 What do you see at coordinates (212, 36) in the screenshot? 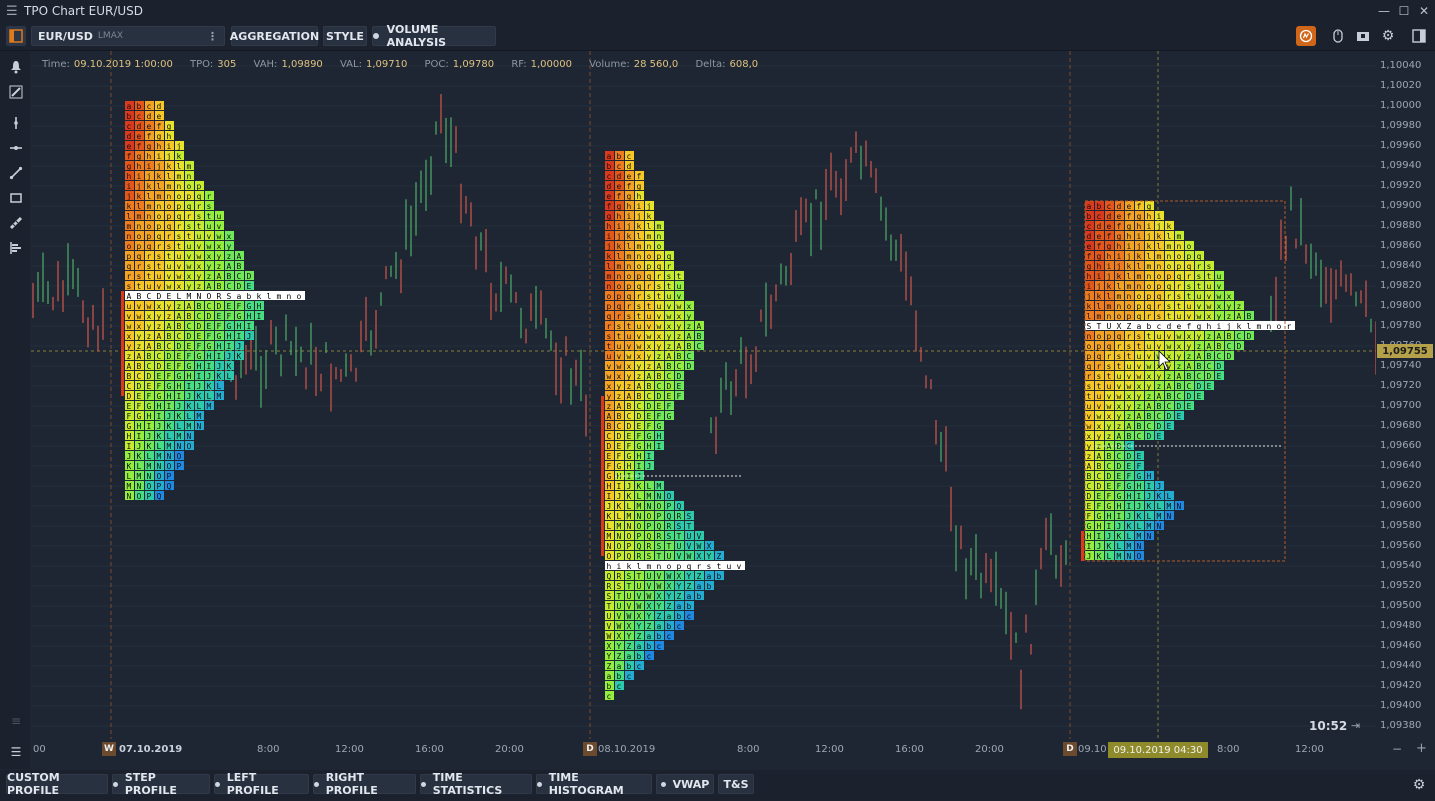
I see `more-vertical-icon: ⋮` at bounding box center [212, 36].